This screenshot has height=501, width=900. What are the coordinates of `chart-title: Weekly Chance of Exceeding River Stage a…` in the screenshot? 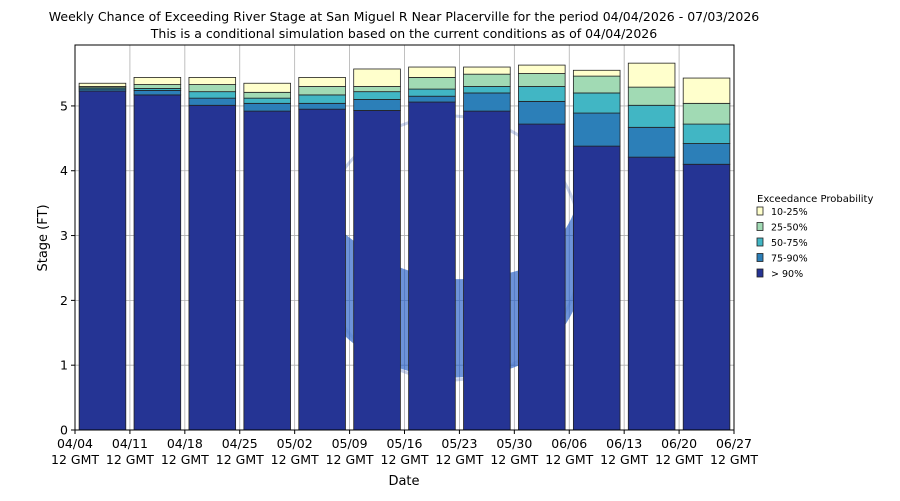 It's located at (404, 16).